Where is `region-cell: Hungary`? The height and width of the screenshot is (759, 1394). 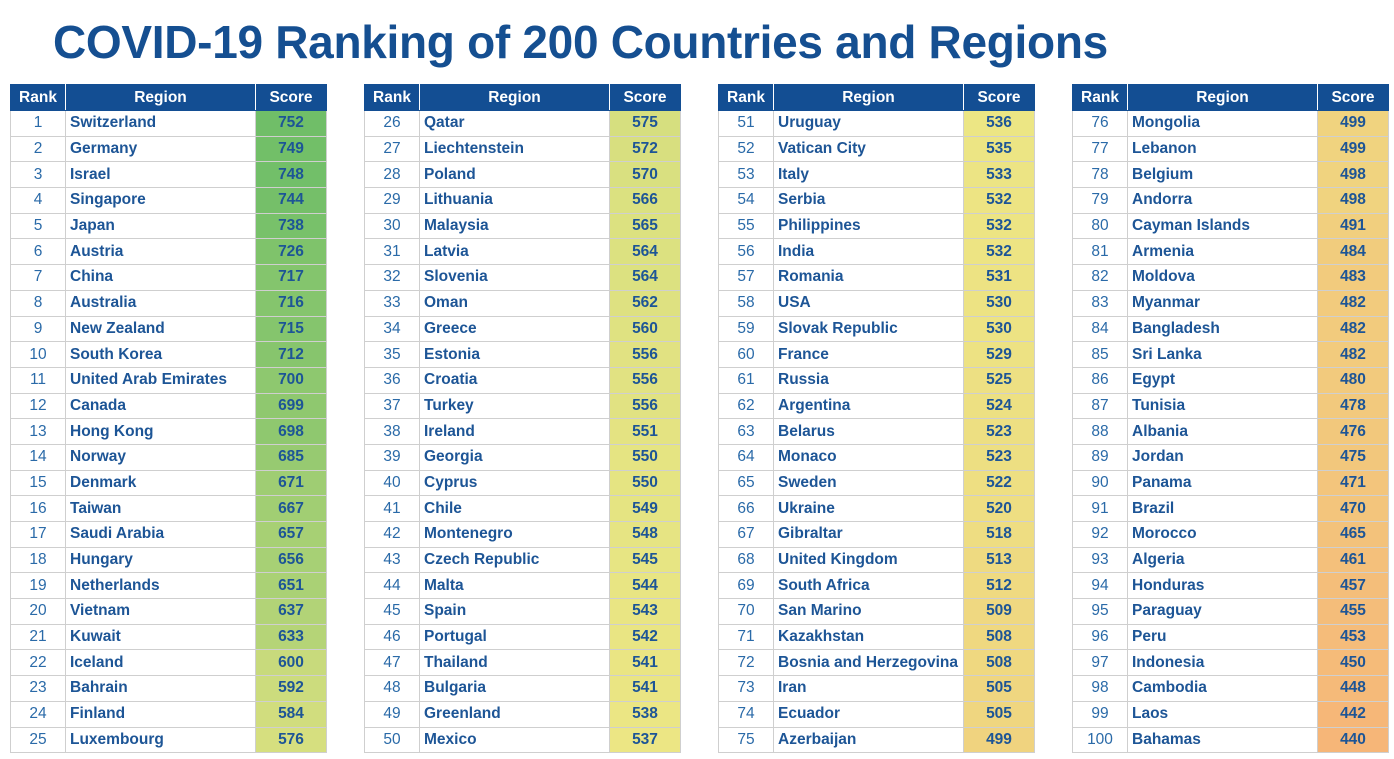 region-cell: Hungary is located at coordinates (160, 560).